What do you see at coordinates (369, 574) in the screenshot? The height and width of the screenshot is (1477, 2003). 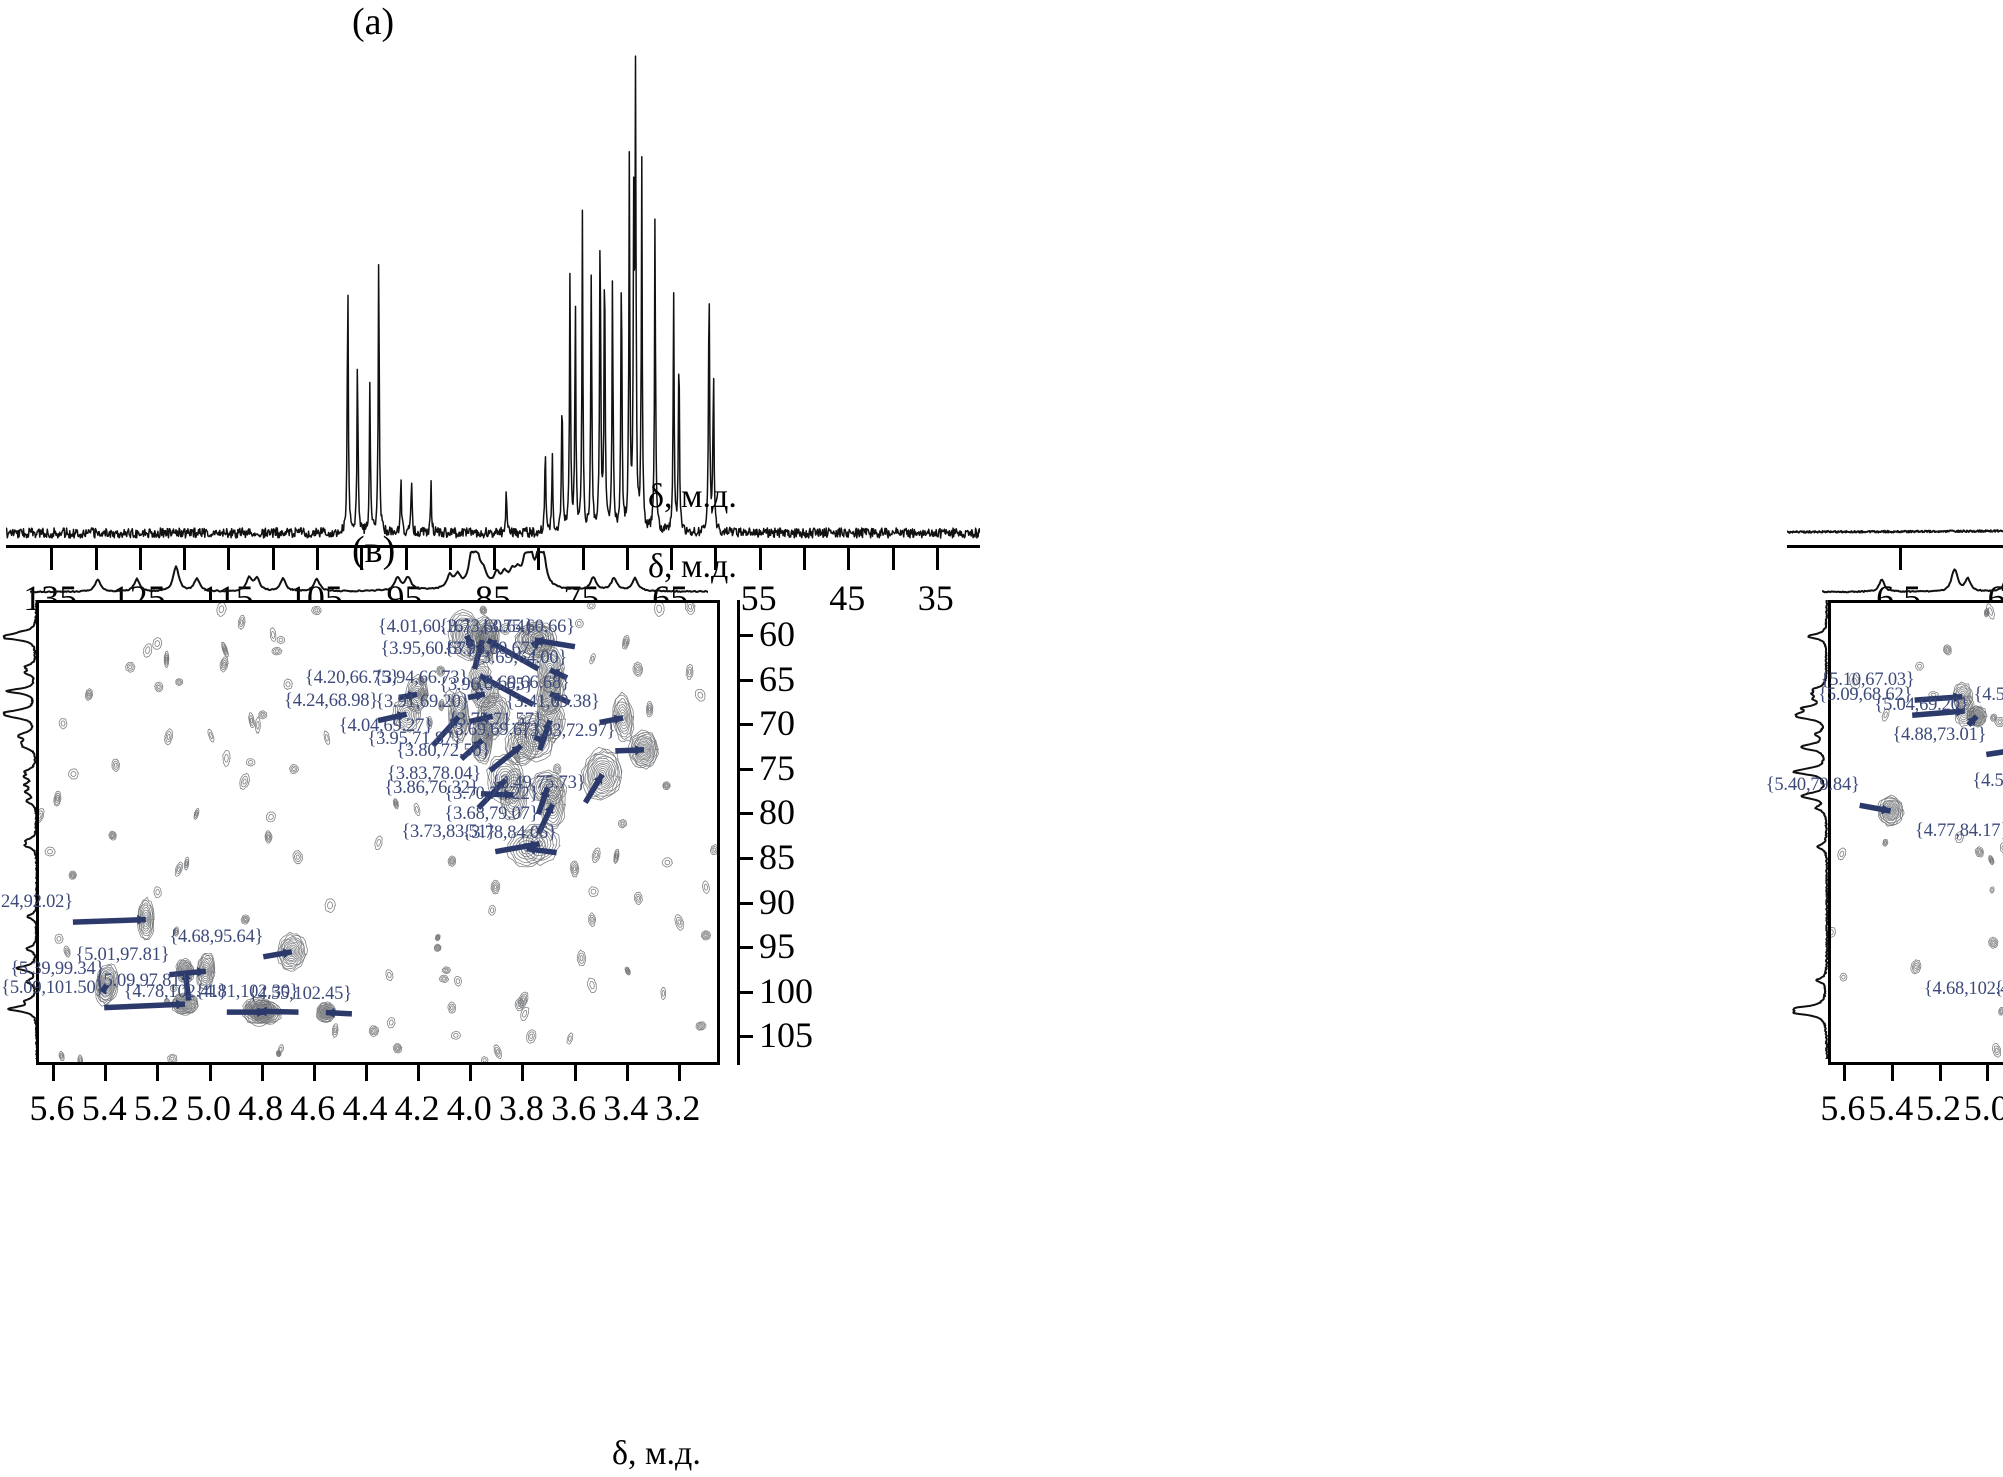 I see `panel-v-top-projection` at bounding box center [369, 574].